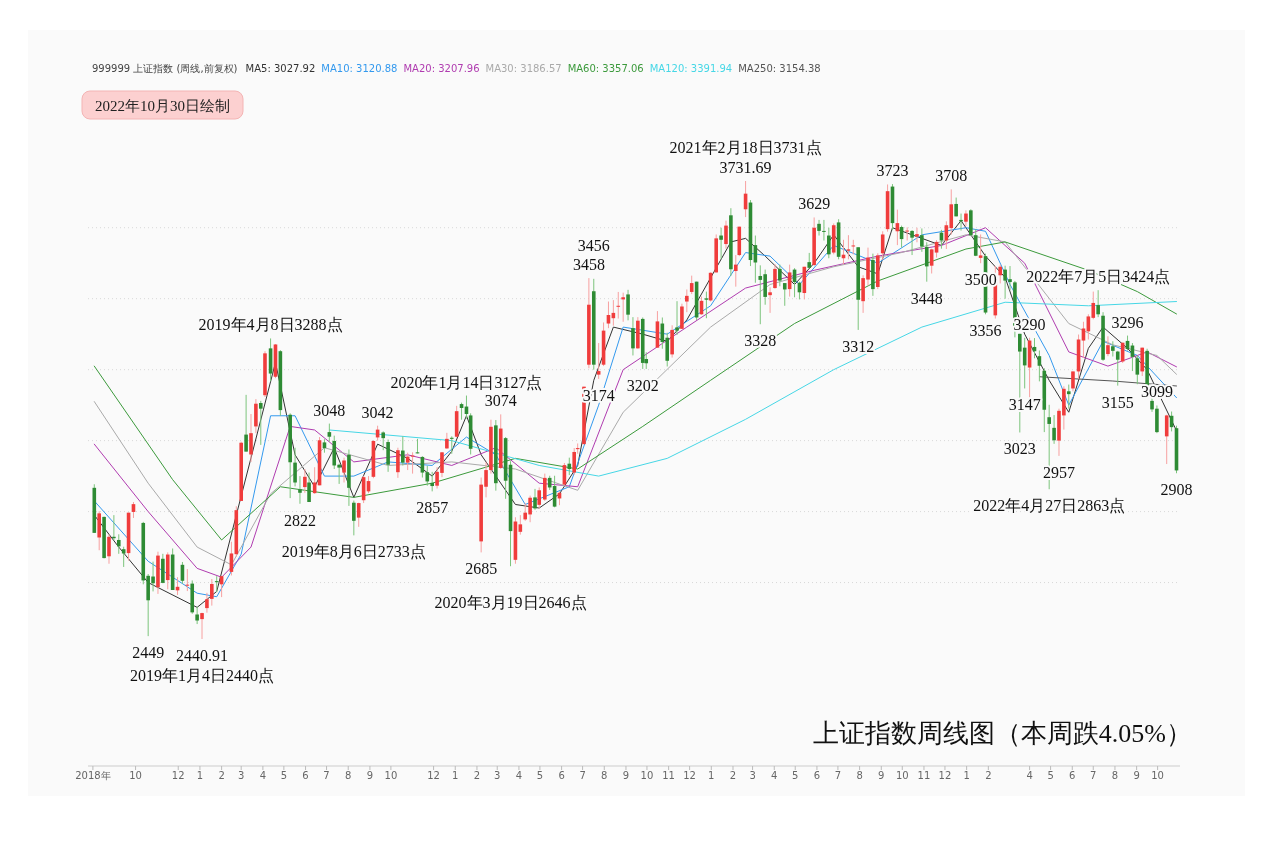 Image resolution: width=1273 pixels, height=844 pixels. I want to click on annotation: 2822, so click(299, 520).